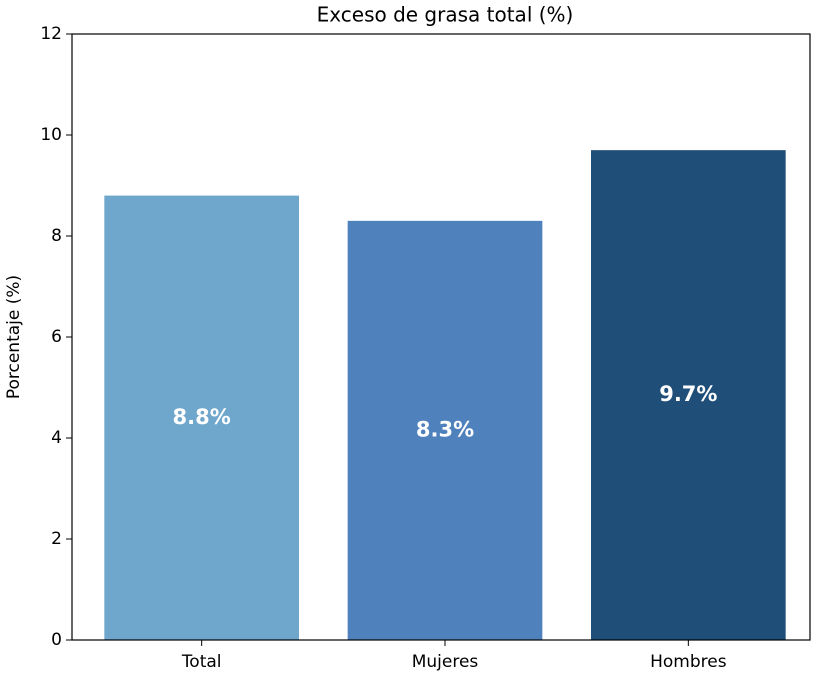 The image size is (820, 677). Describe the element at coordinates (14, 337) in the screenshot. I see `y-axis-label: Porcentaje (%)` at that location.